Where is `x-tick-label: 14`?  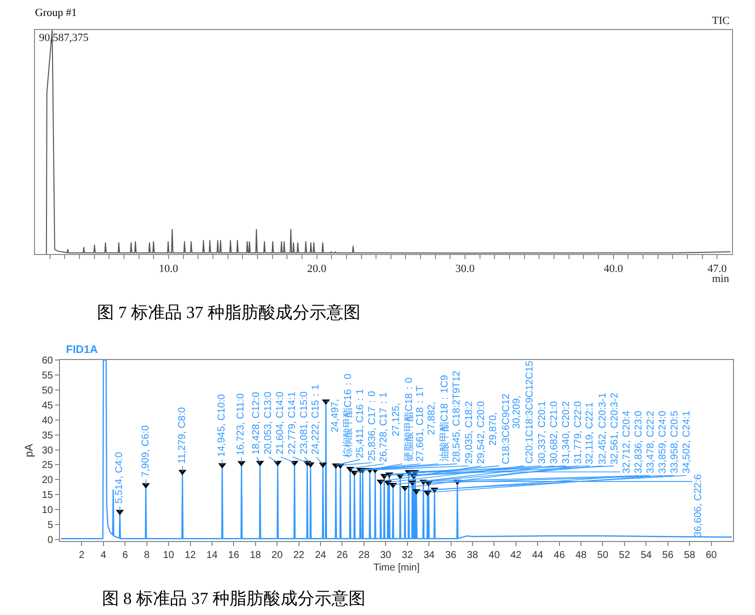
x-tick-label: 14 is located at coordinates (212, 555).